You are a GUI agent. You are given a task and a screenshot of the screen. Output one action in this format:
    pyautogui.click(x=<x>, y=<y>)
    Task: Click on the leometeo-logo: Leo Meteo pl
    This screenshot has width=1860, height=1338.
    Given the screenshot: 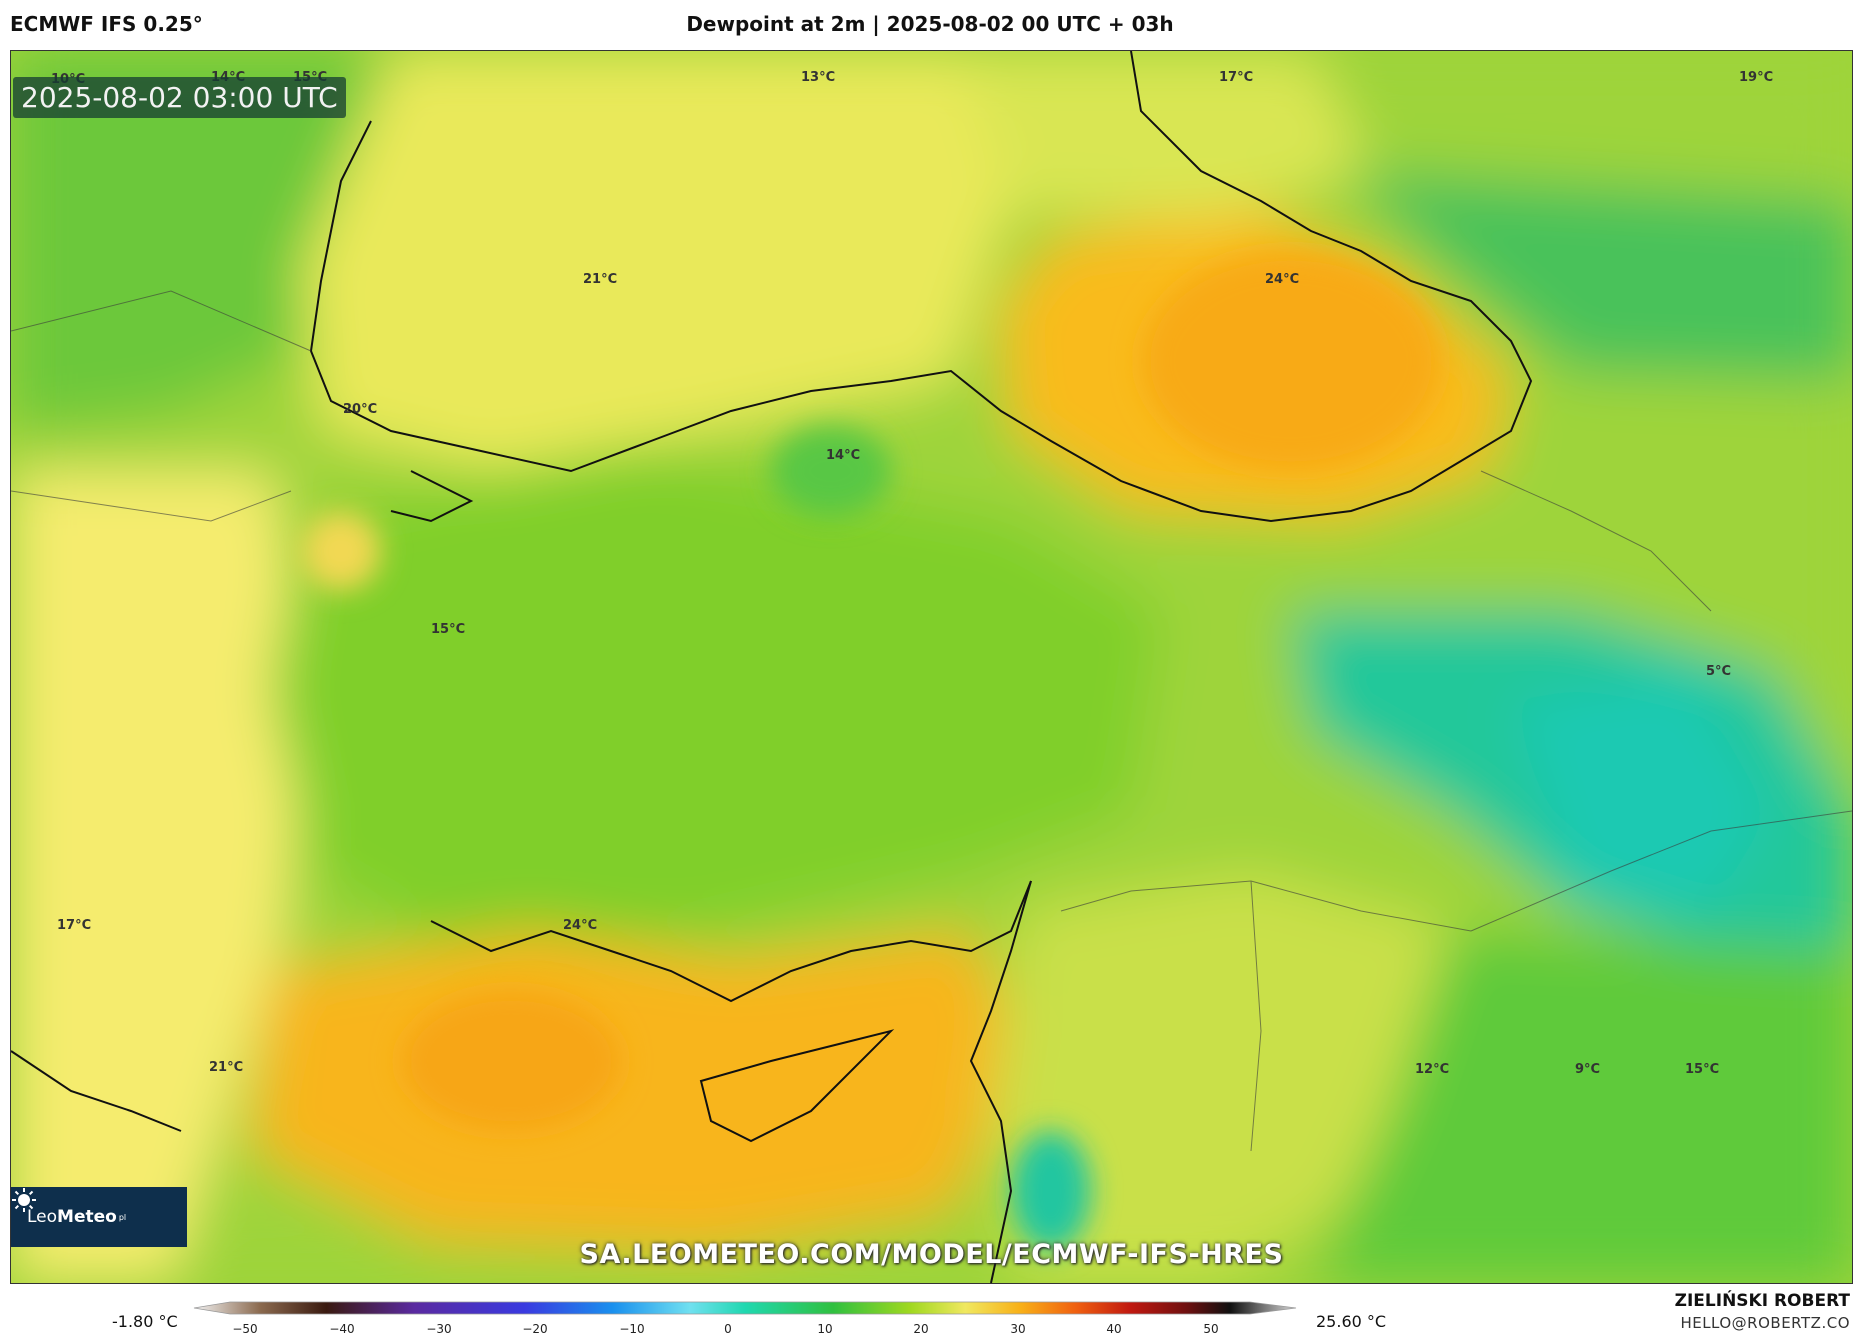 What is the action you would take?
    pyautogui.click(x=99, y=1217)
    